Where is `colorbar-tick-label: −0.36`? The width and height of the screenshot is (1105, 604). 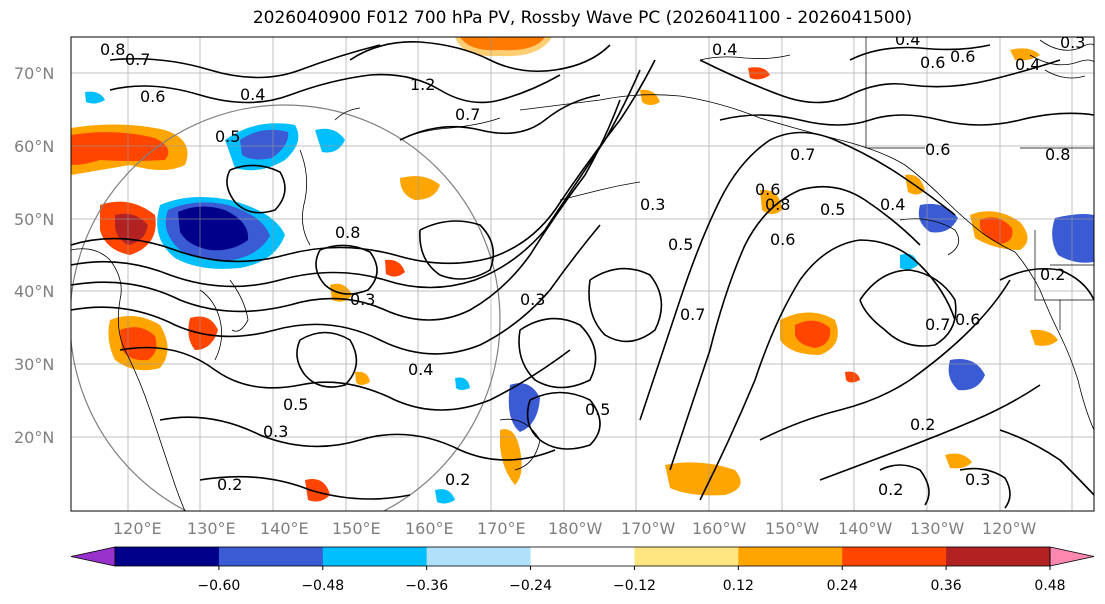 colorbar-tick-label: −0.36 is located at coordinates (426, 586).